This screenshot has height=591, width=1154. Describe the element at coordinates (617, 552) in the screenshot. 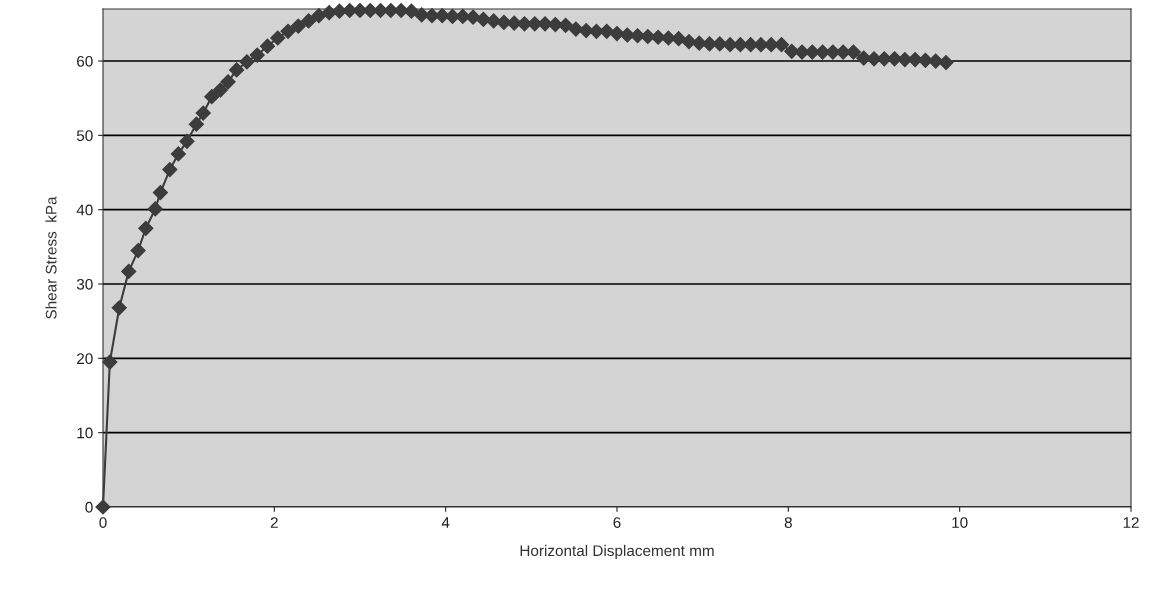

I see `x-axis-title: Horizontal Displacement mm` at that location.